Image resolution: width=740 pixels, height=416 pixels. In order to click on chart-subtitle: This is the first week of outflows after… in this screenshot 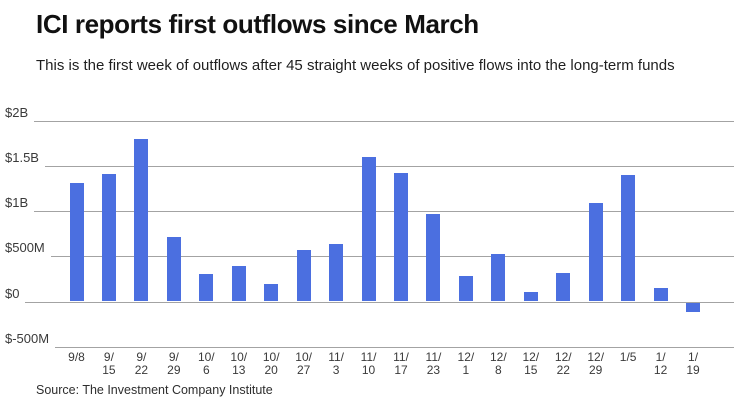, I will do `click(355, 65)`.